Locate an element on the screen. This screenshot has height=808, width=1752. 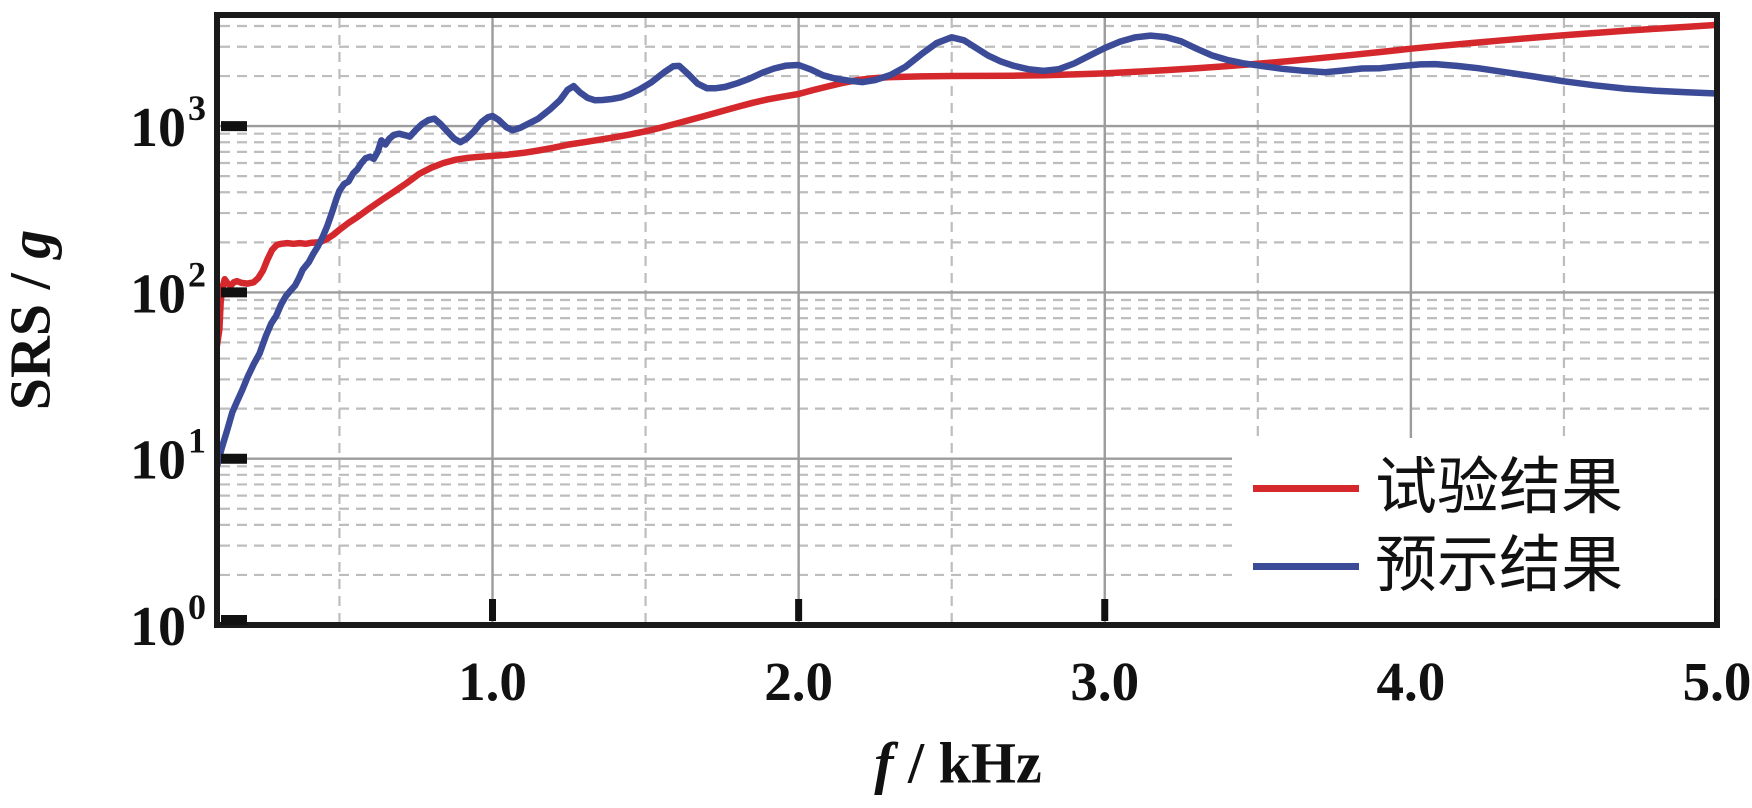
x-axis-title: f / kHz is located at coordinates (958, 763).